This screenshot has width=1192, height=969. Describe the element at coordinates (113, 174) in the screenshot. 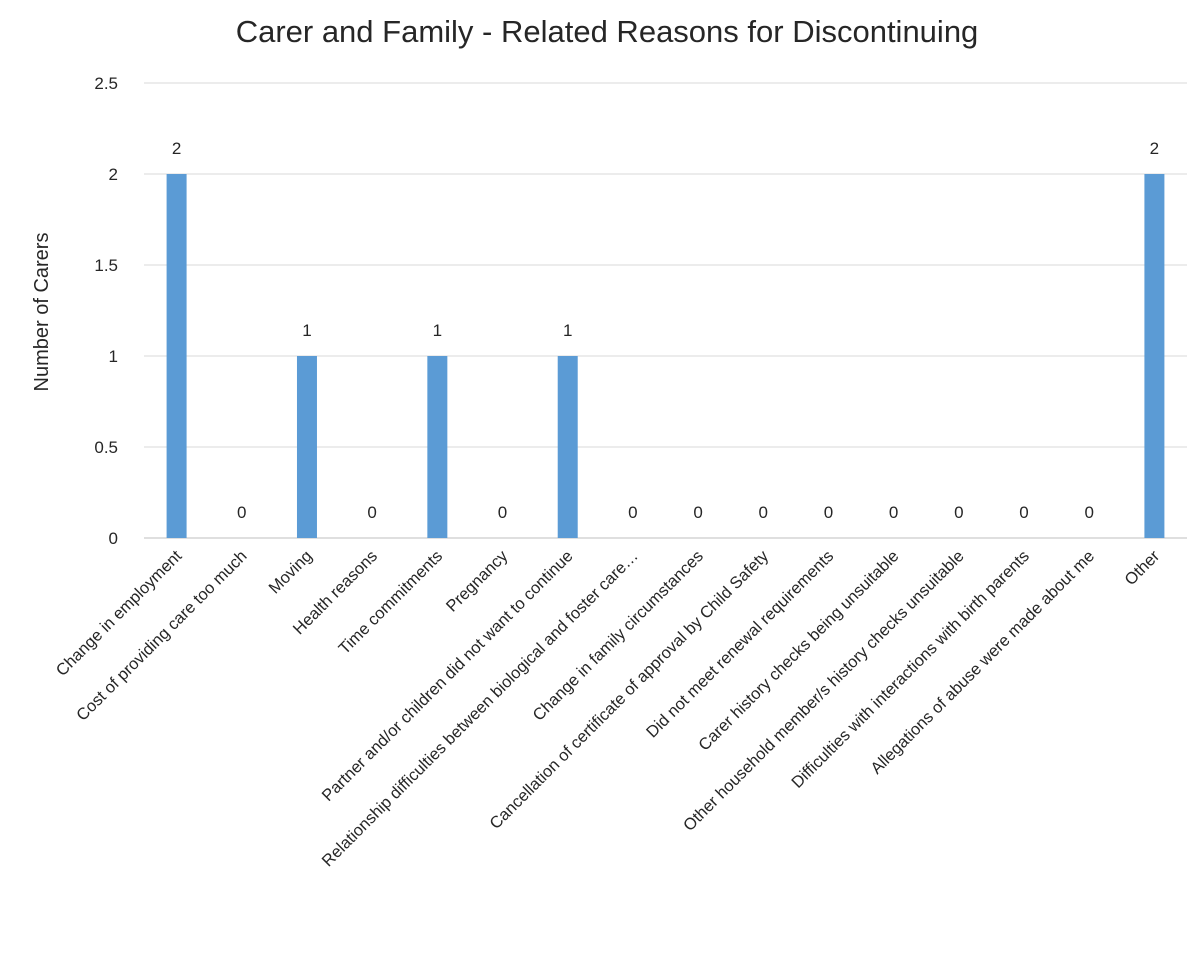

I see `y-tick-label: 2` at that location.